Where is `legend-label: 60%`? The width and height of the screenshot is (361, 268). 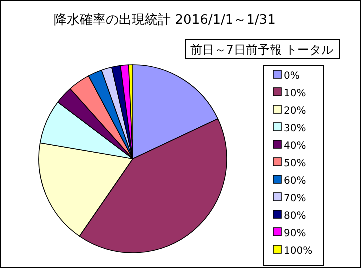 legend-label: 60% is located at coordinates (295, 181).